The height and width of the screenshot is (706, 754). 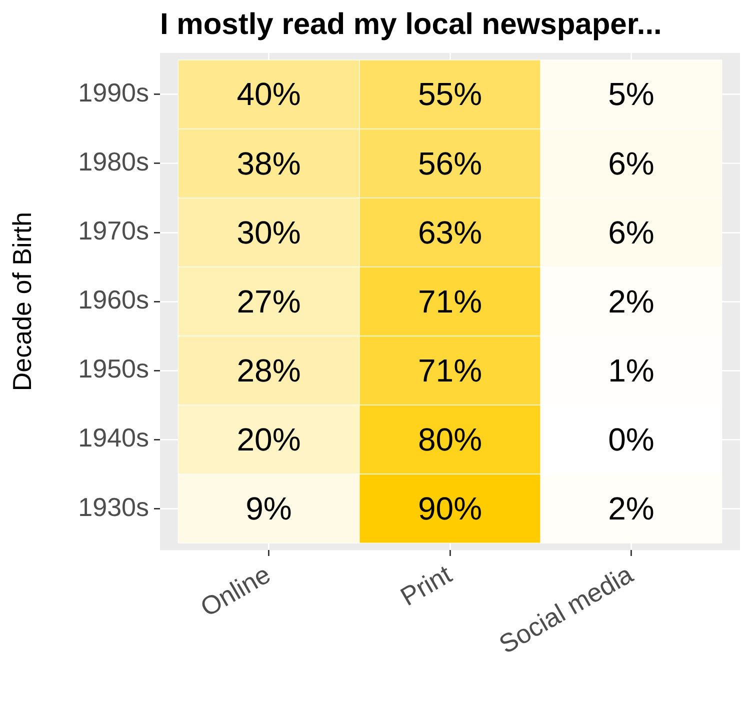 I want to click on y-tick-label: 1950s, so click(x=113, y=369).